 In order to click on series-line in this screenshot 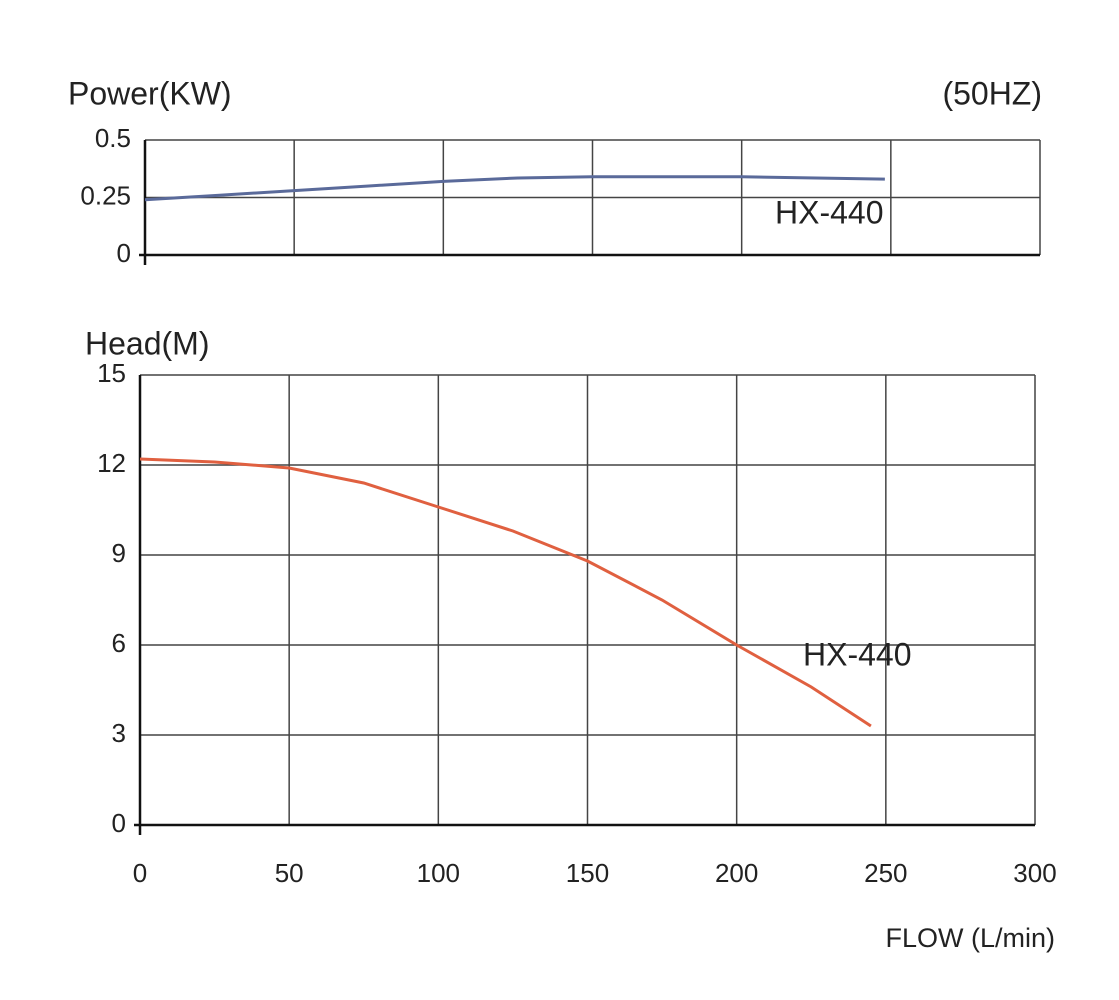, I will do `click(514, 188)`.